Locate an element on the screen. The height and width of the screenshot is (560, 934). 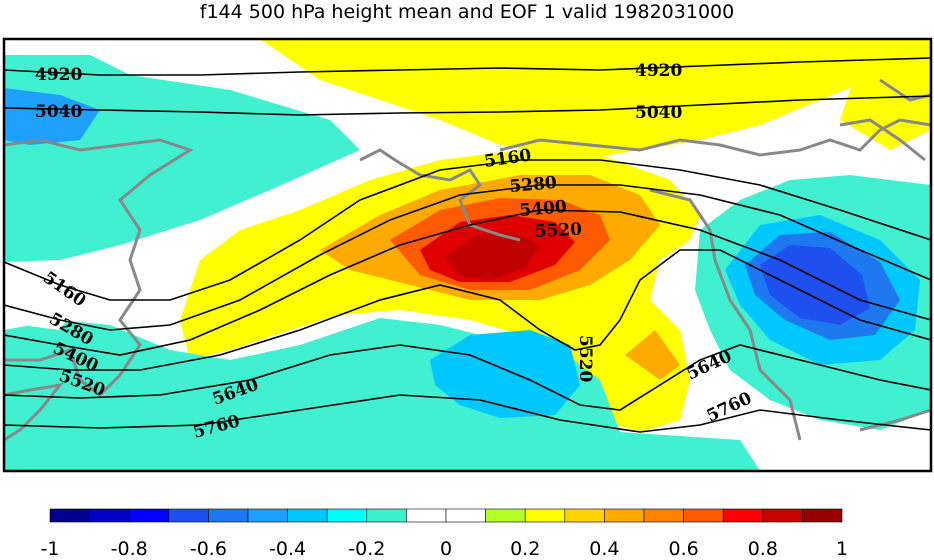
colorbar-tick-label: -0.4 is located at coordinates (288, 549).